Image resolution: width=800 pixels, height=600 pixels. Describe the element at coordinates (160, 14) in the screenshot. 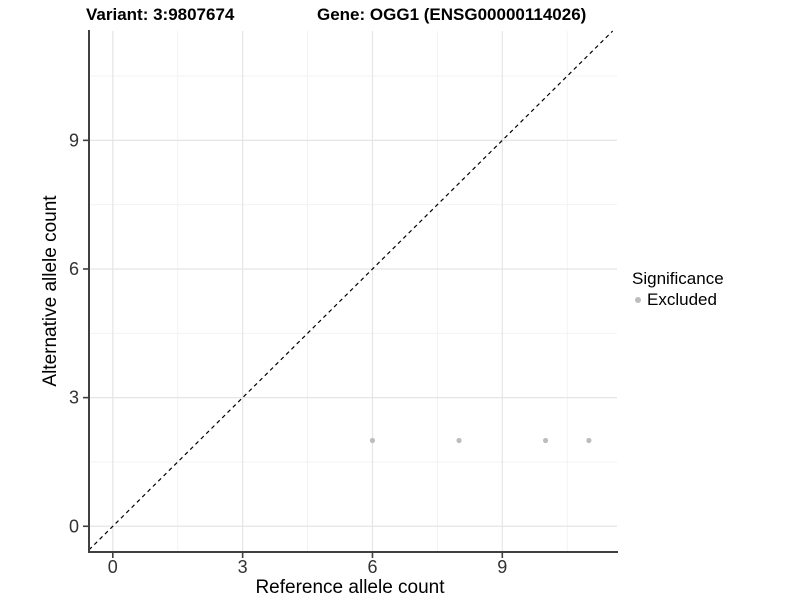

I see `variant-title: Variant: 3:9807674` at that location.